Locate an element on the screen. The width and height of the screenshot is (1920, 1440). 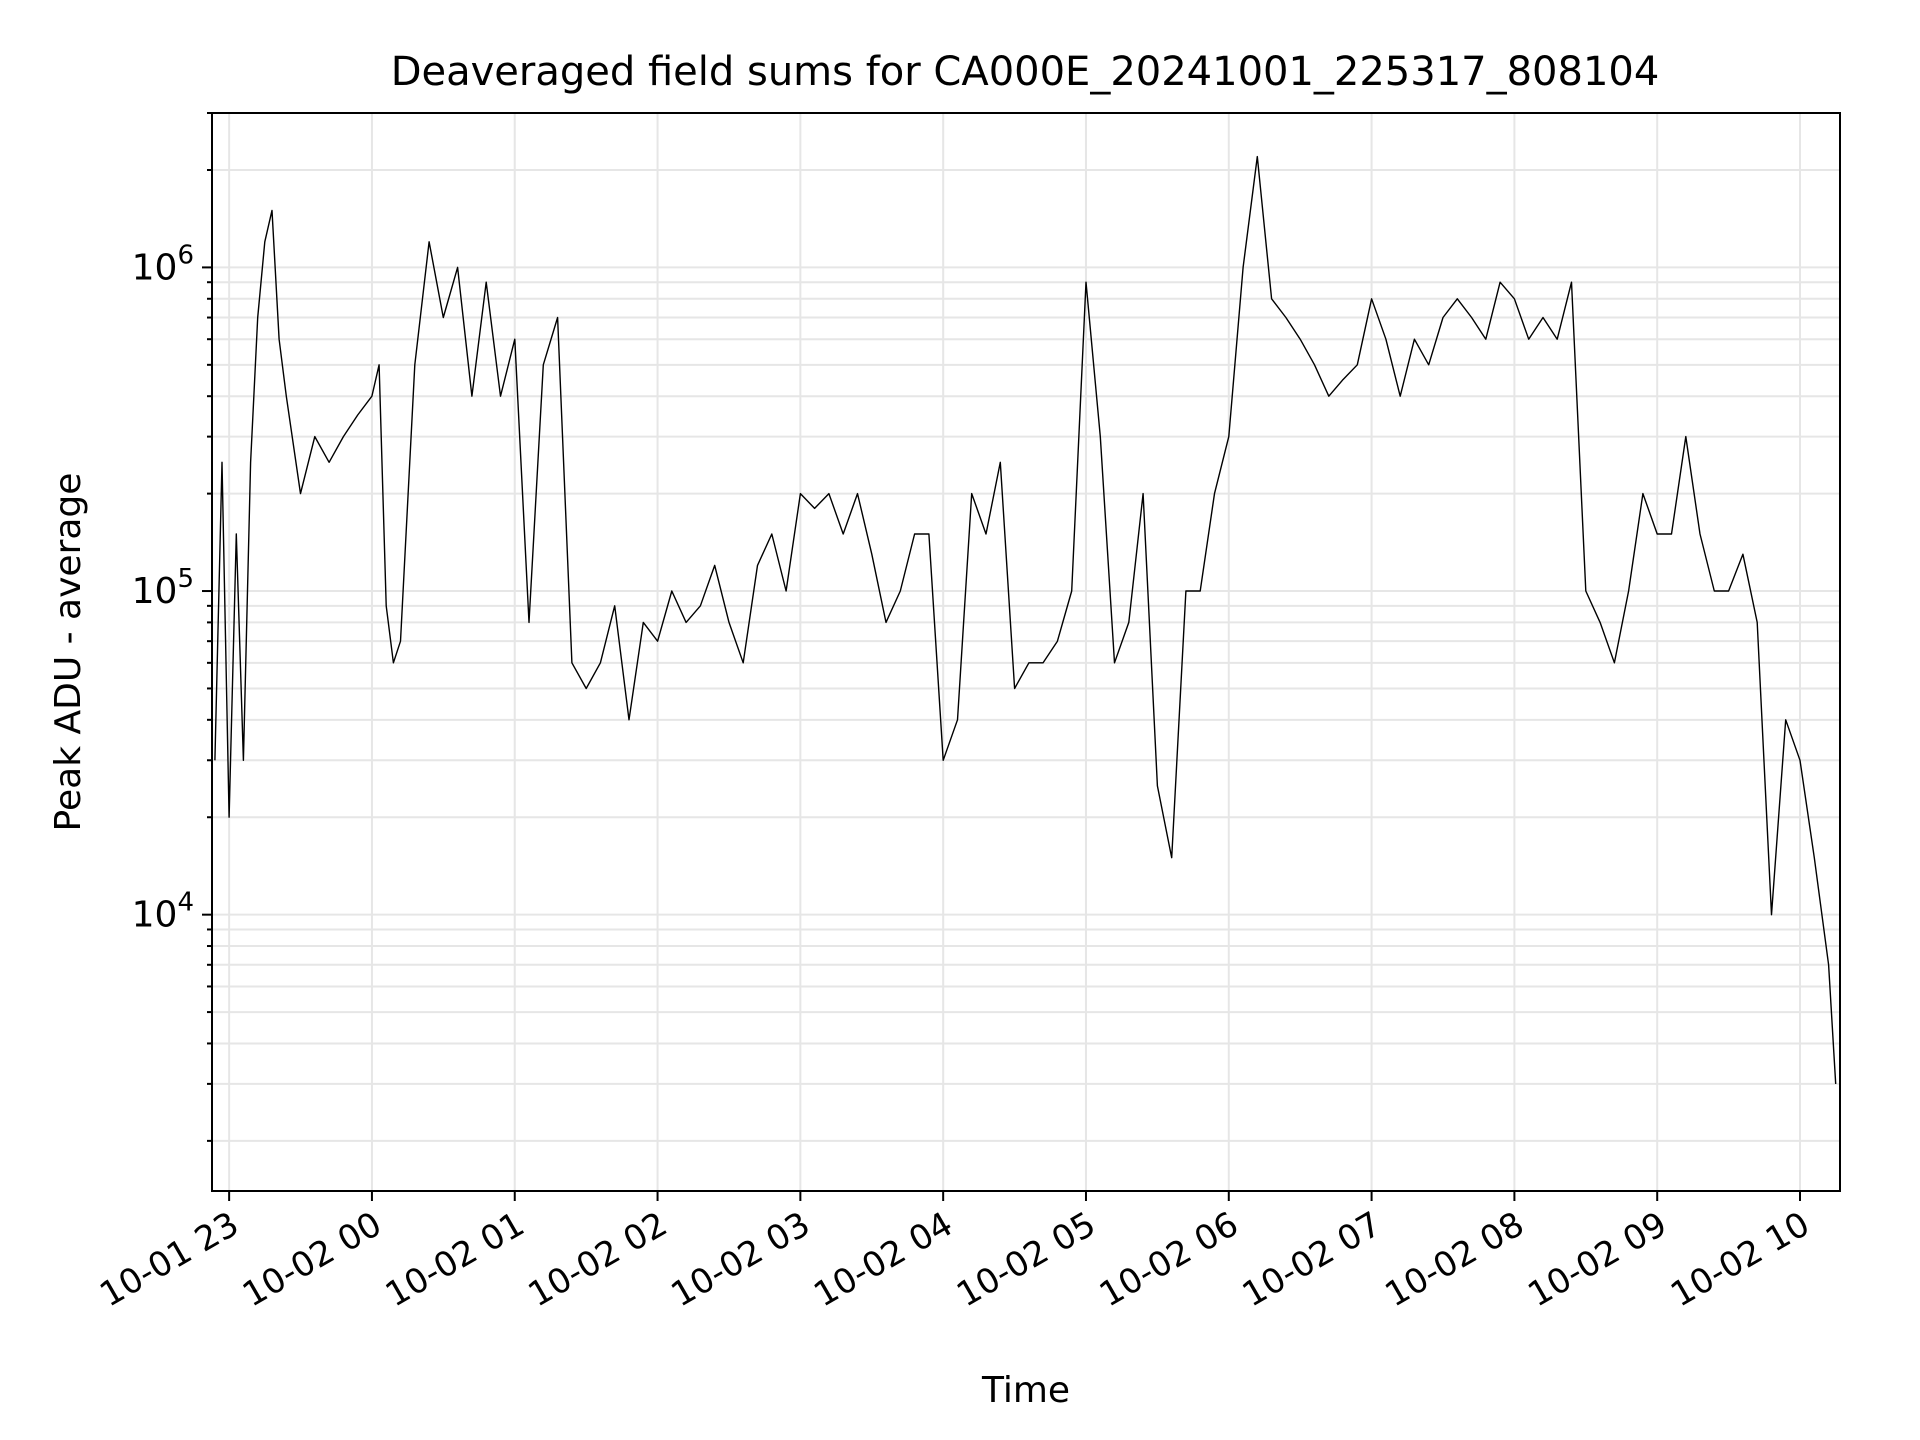
y-tick-label: 10⁶ is located at coordinates (163, 264).